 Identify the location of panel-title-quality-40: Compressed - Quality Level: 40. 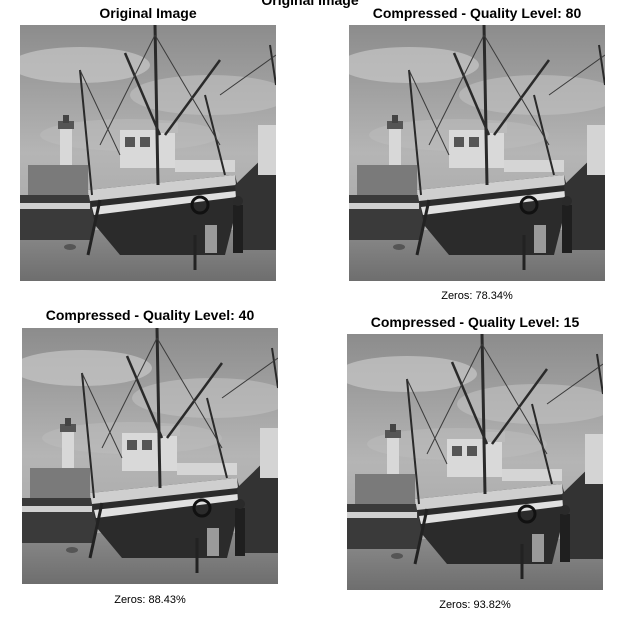
(150, 315).